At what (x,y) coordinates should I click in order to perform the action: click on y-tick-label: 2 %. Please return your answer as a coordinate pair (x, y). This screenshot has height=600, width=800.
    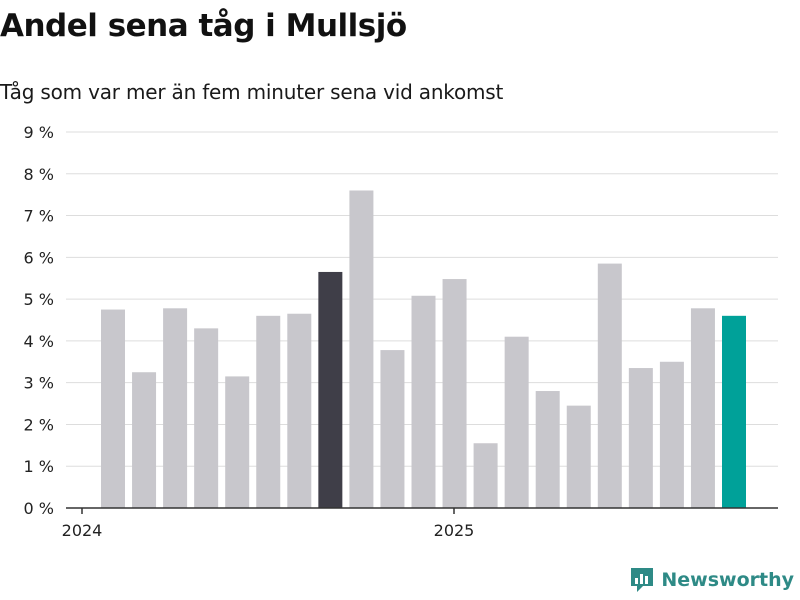
    Looking at the image, I should click on (39, 424).